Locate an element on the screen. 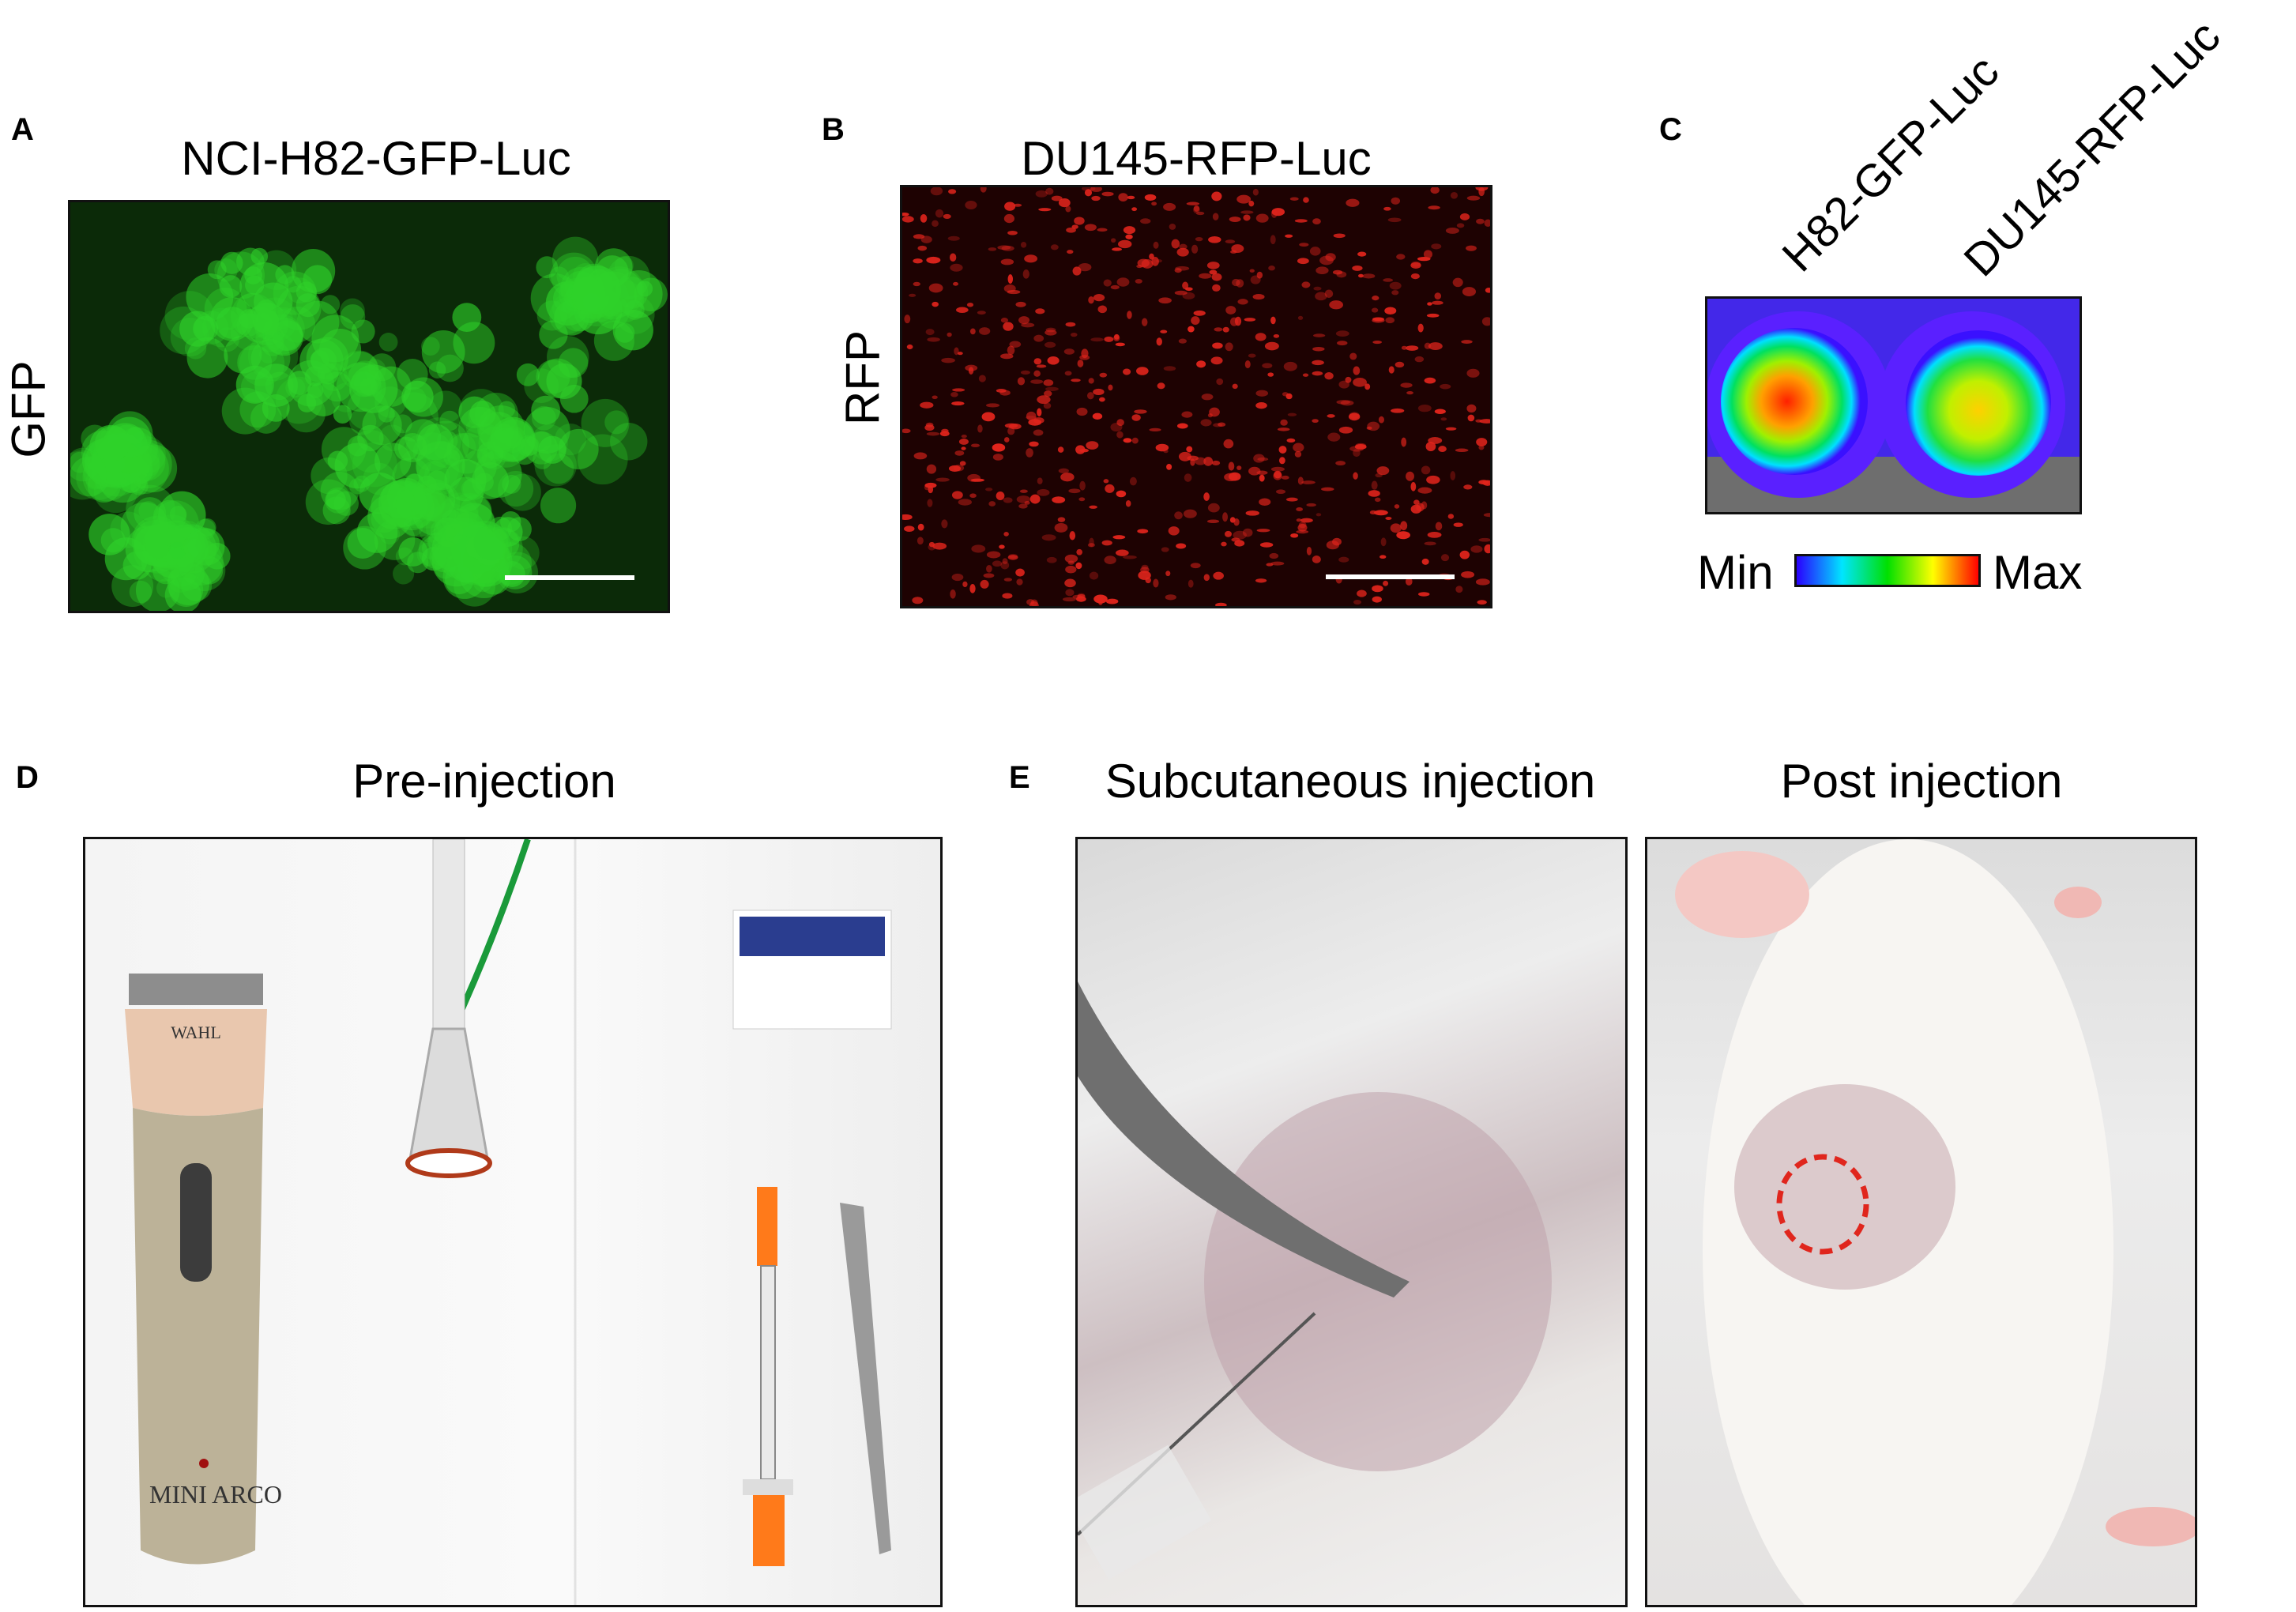 The height and width of the screenshot is (1612, 2296). well-h82 is located at coordinates (1794, 401).